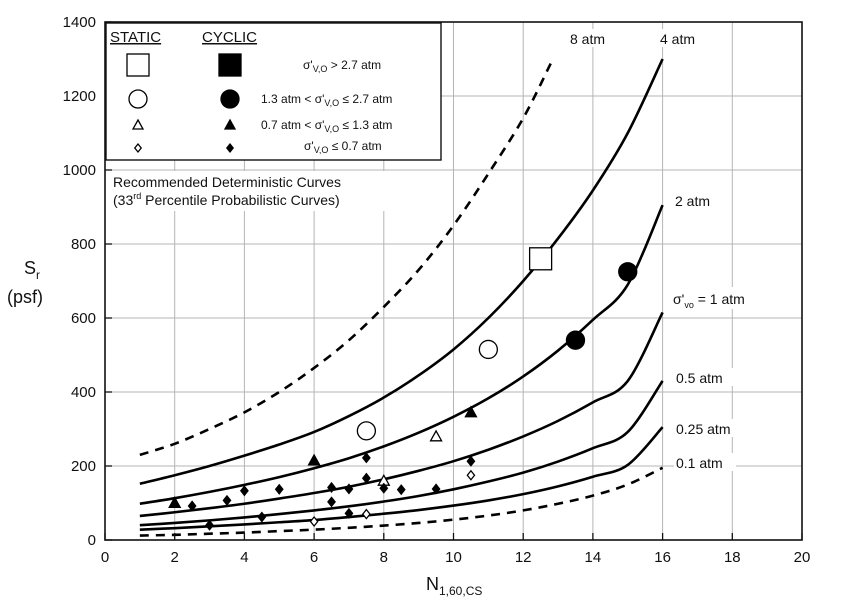 This screenshot has width=850, height=615. I want to click on curve-label-1atm: σ'vo = 1 atm, so click(709, 300).